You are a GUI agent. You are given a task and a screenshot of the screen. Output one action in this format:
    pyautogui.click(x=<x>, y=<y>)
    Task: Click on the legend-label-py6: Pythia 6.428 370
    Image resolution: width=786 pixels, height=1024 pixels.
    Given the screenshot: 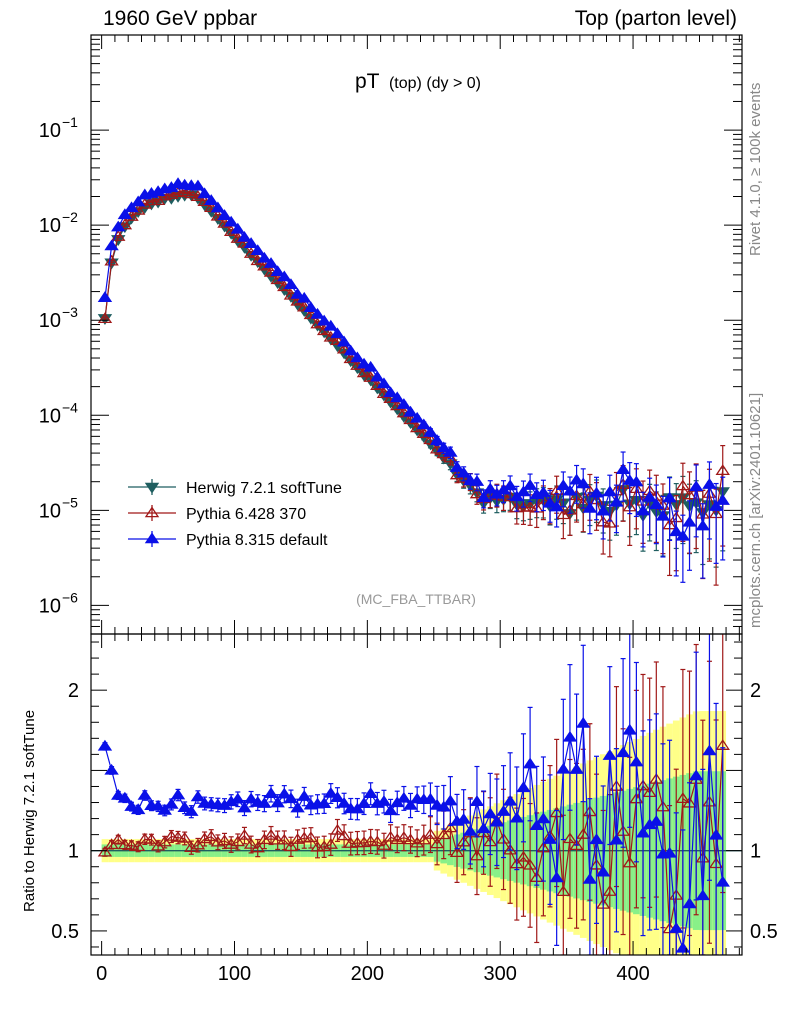 What is the action you would take?
    pyautogui.click(x=246, y=514)
    